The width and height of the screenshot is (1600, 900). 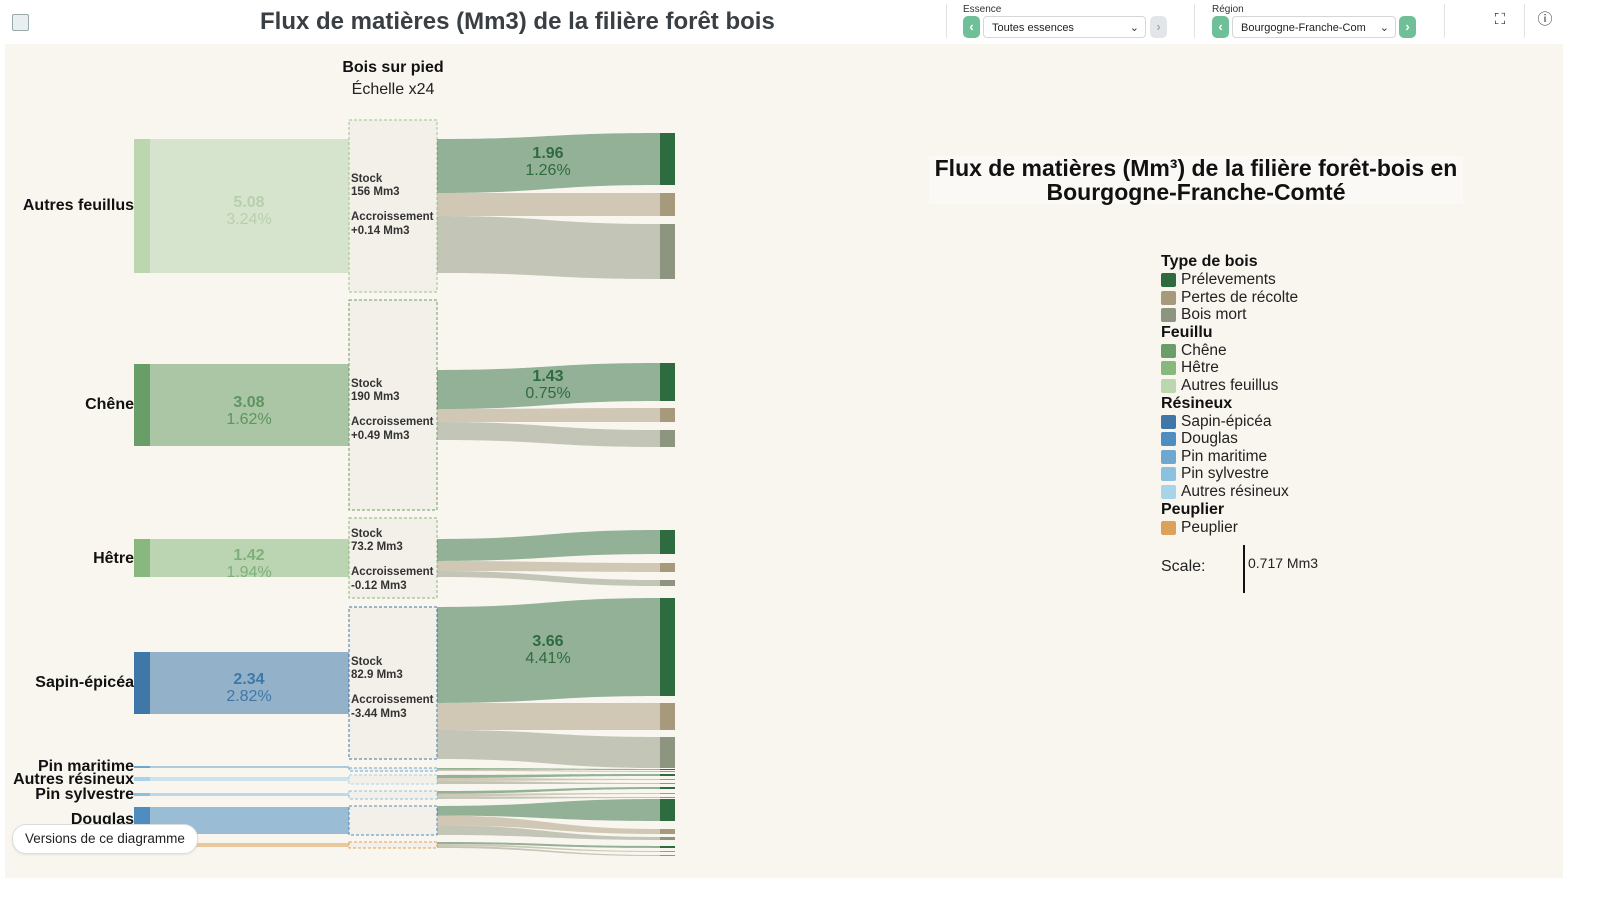 I want to click on region-select-value: Bourgogne-Franche-Com, so click(x=1303, y=28).